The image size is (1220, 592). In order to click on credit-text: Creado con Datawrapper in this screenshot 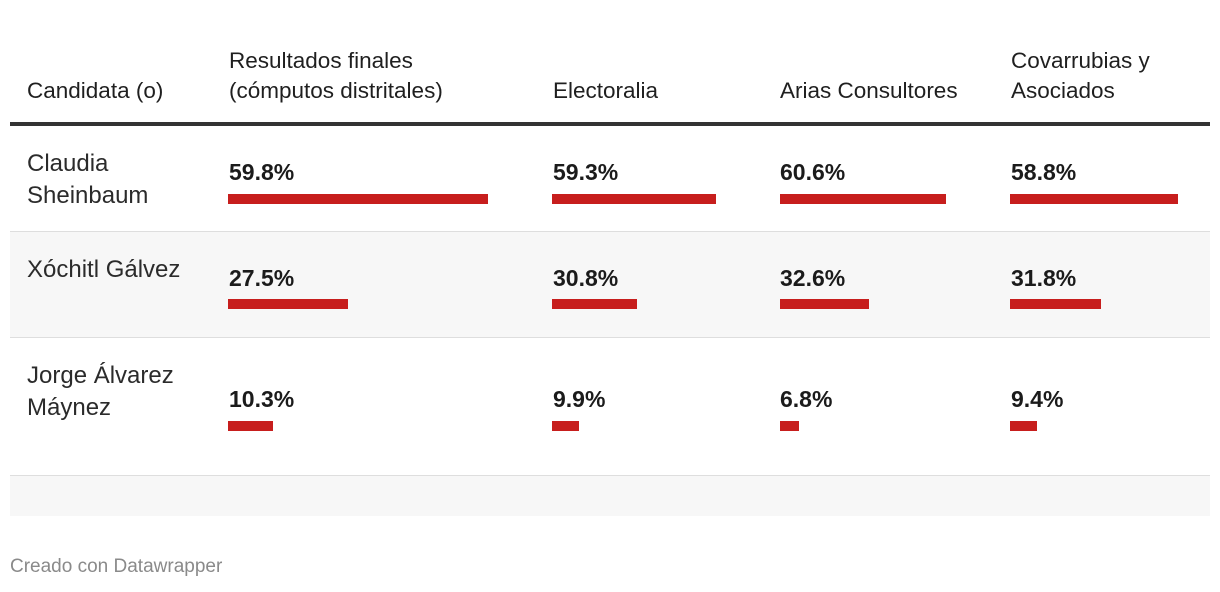, I will do `click(116, 566)`.